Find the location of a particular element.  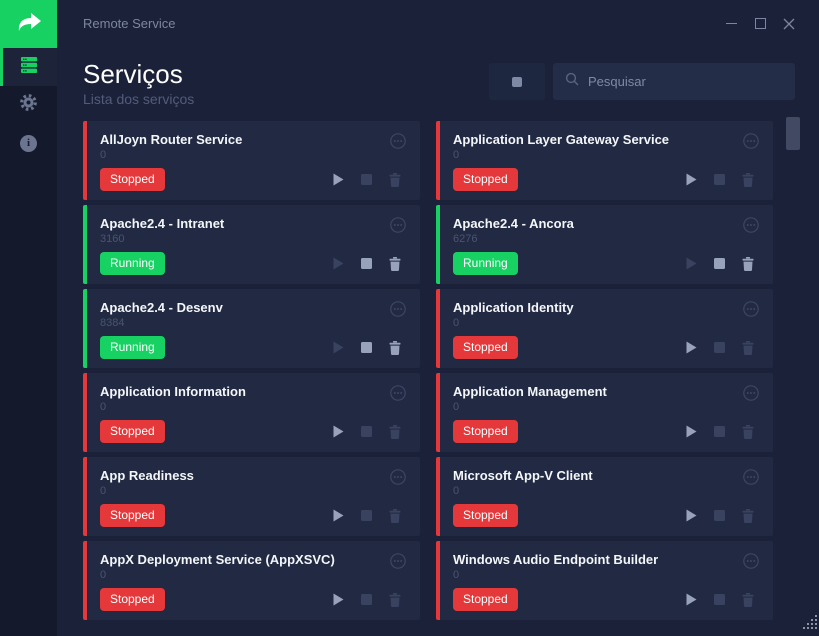

window-controls is located at coordinates (760, 24).